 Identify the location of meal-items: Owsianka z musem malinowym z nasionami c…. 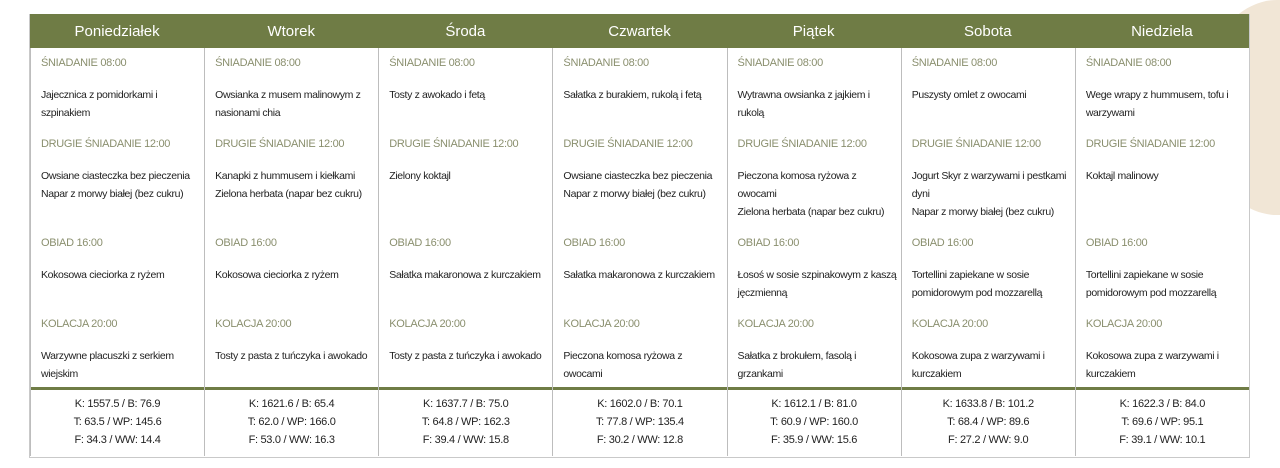
(294, 104).